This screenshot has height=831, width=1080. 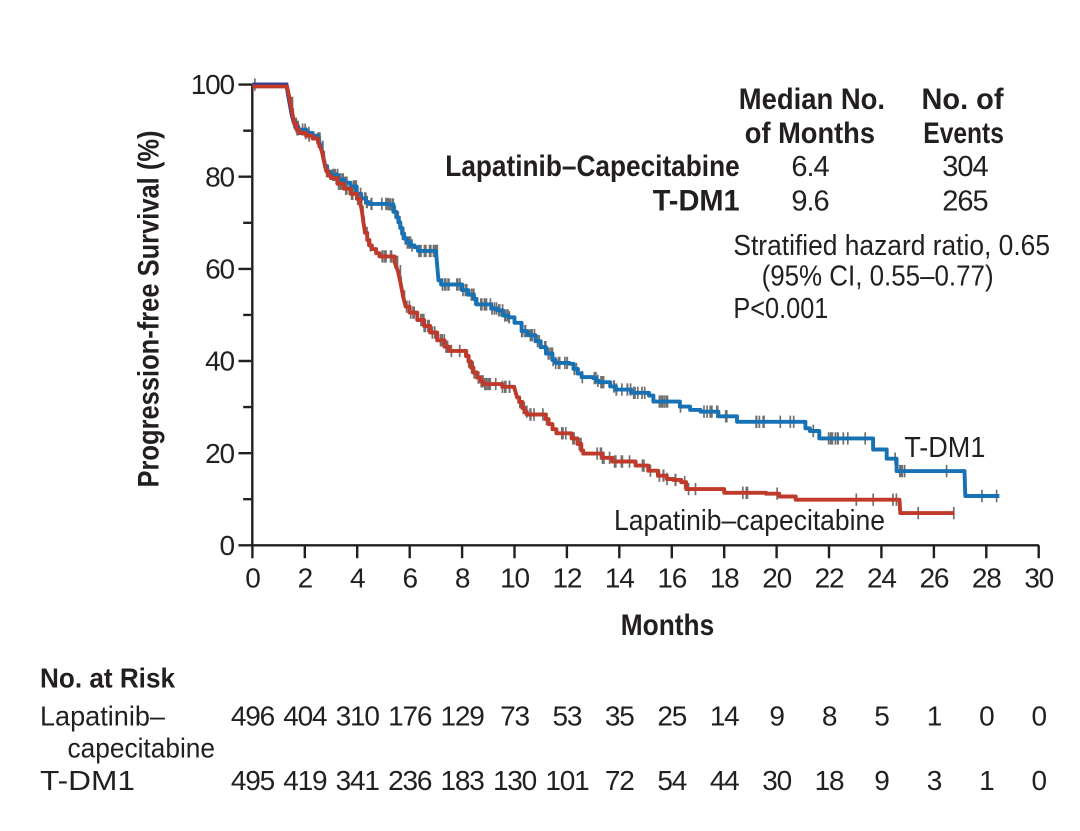 What do you see at coordinates (780, 309) in the screenshot?
I see `svg-text: P<0.001` at bounding box center [780, 309].